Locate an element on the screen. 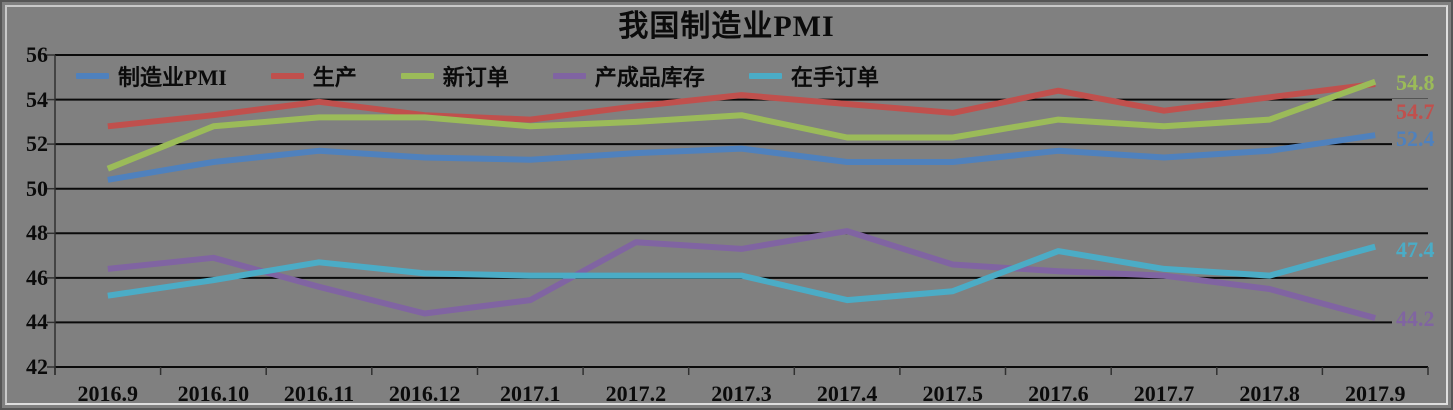 Image resolution: width=1453 pixels, height=410 pixels. legend-label: 新订单 is located at coordinates (475, 77).